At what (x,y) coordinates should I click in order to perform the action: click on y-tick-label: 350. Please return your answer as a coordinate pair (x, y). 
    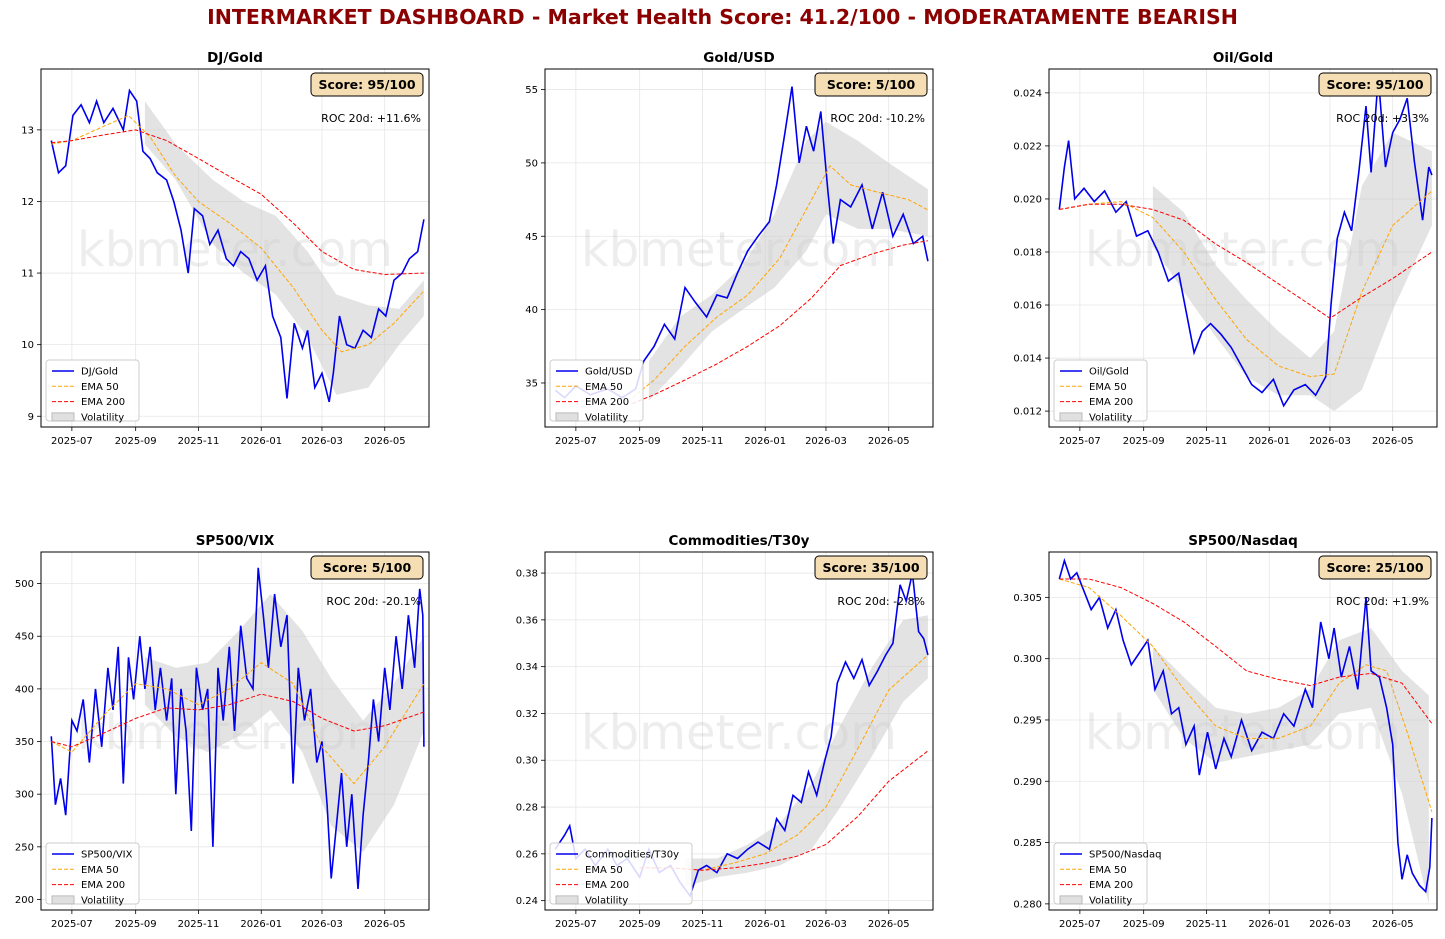
    Looking at the image, I should click on (24, 742).